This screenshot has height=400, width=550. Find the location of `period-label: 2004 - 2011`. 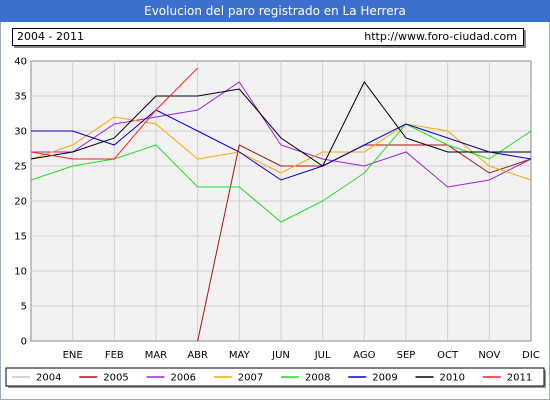

period-label: 2004 - 2011 is located at coordinates (50, 36).